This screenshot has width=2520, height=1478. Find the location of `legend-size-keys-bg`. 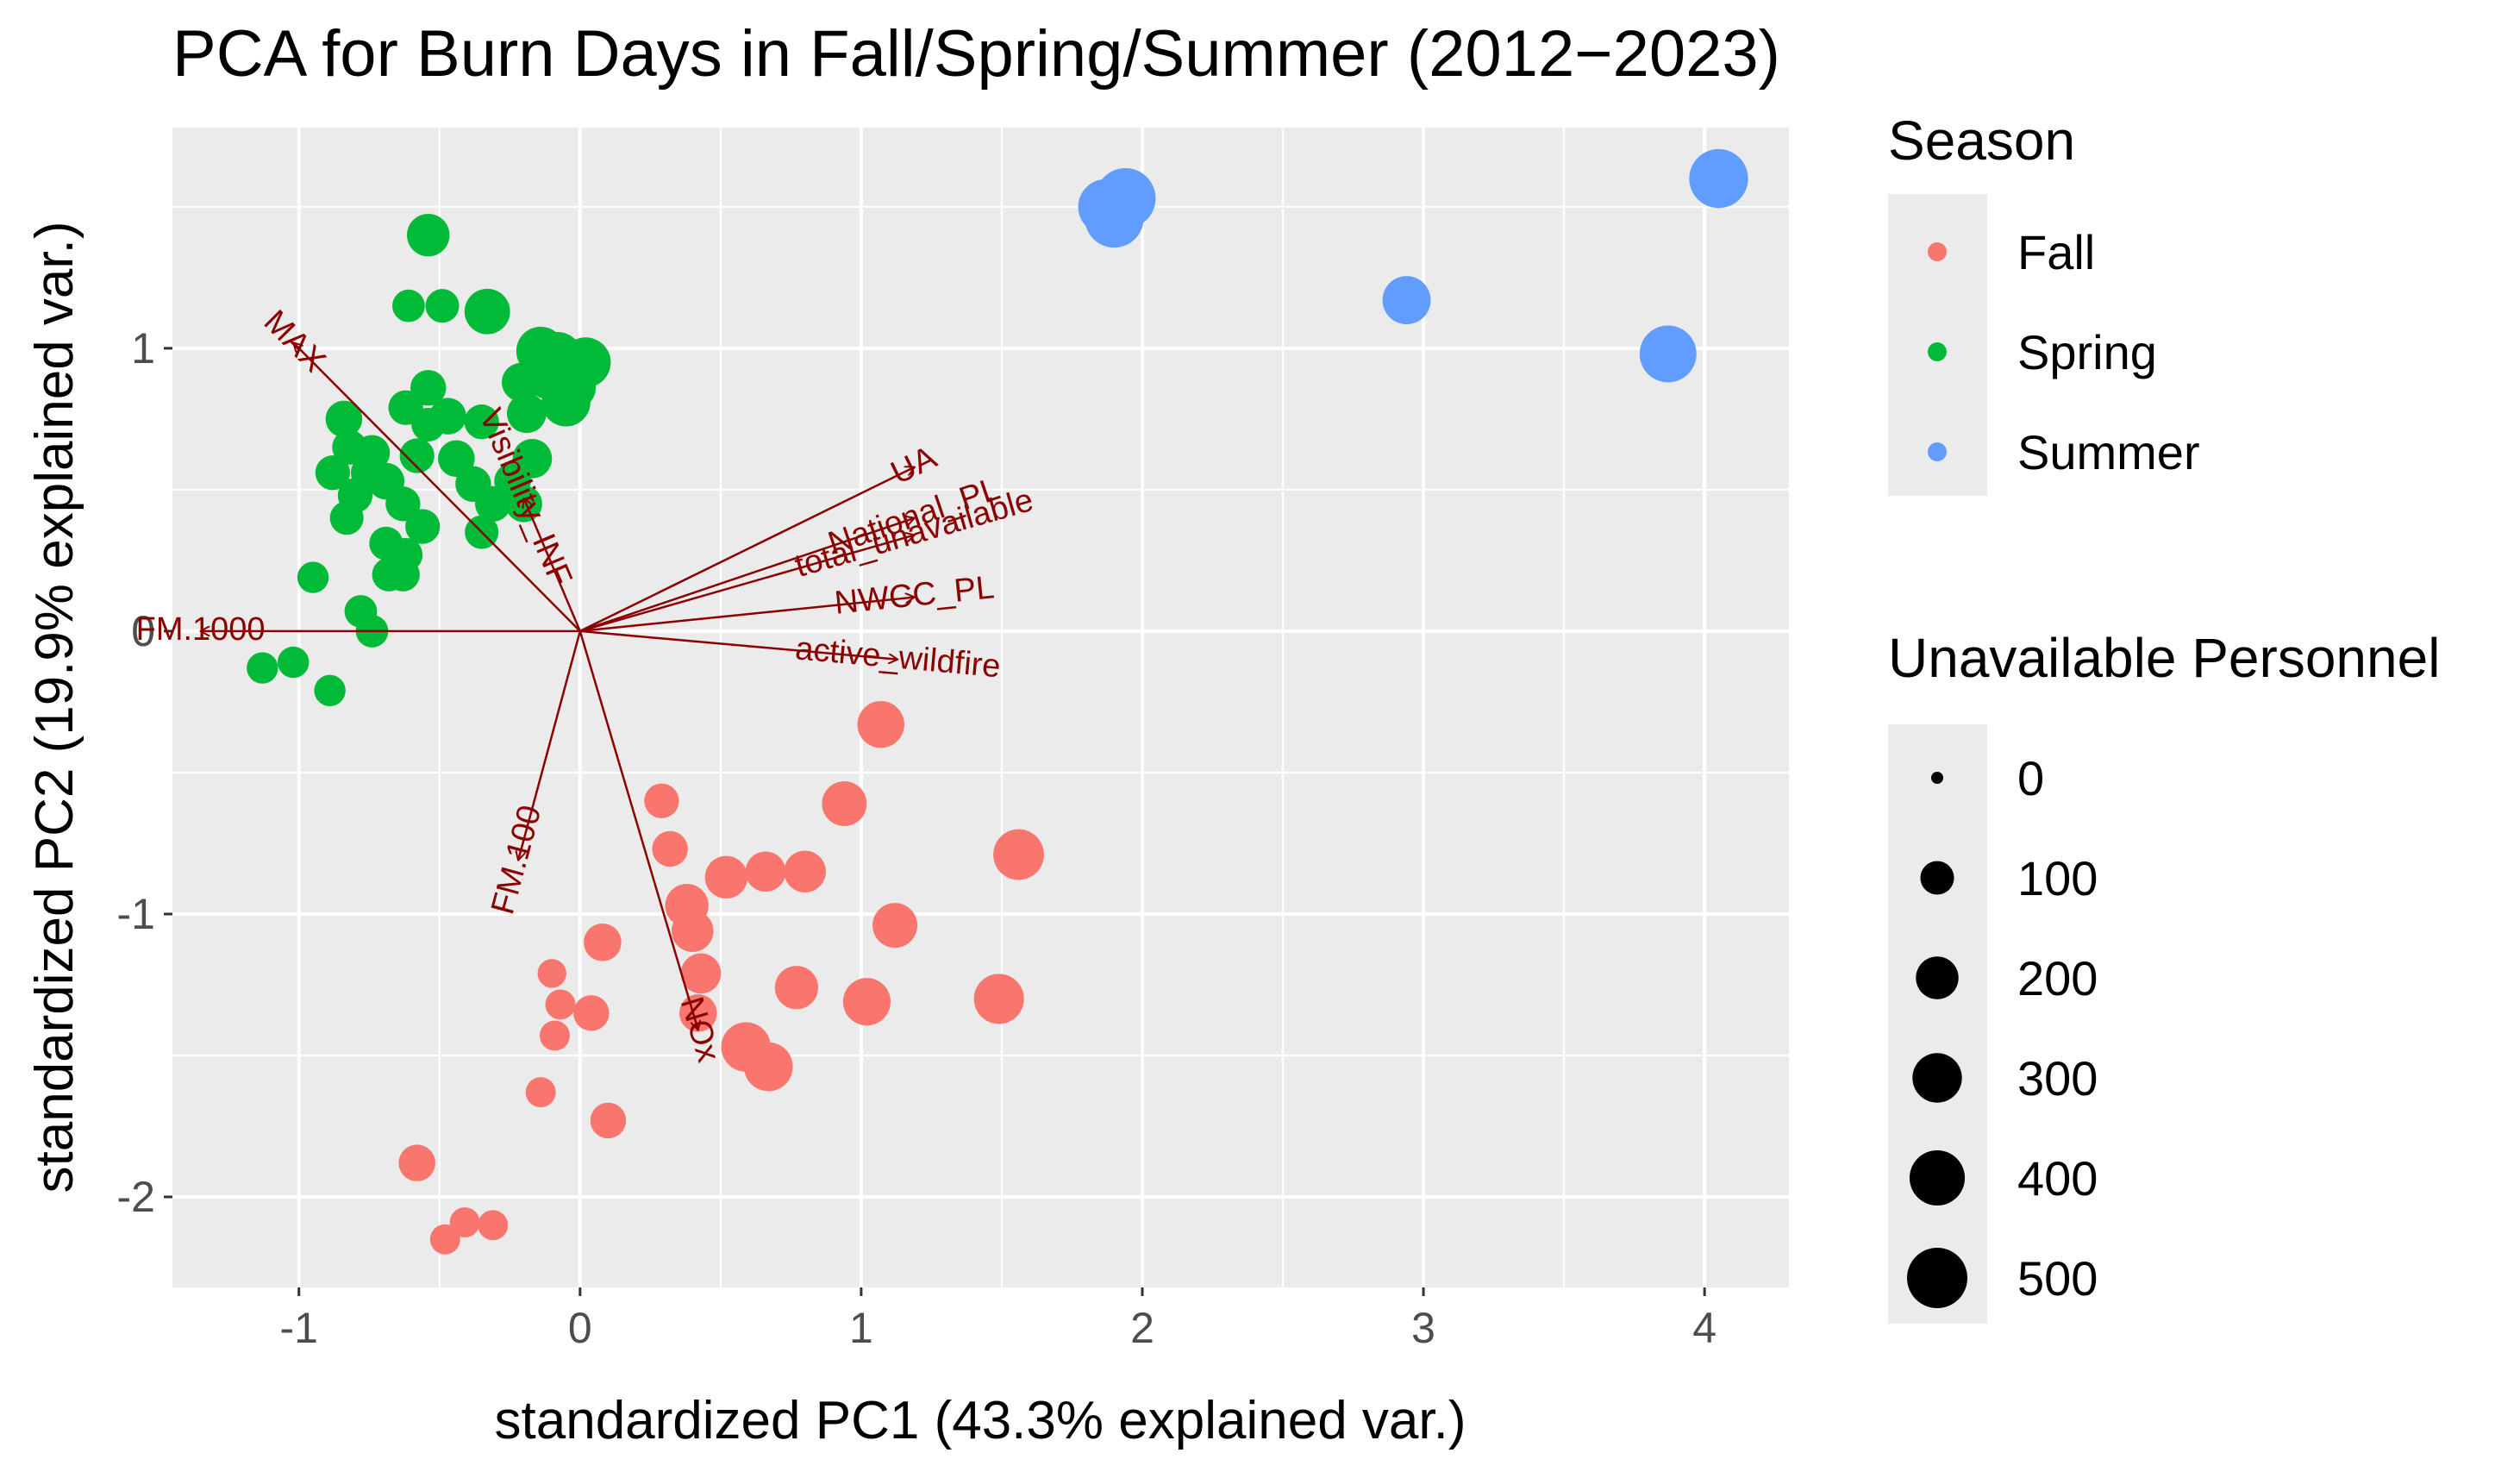

legend-size-keys-bg is located at coordinates (1937, 1024).